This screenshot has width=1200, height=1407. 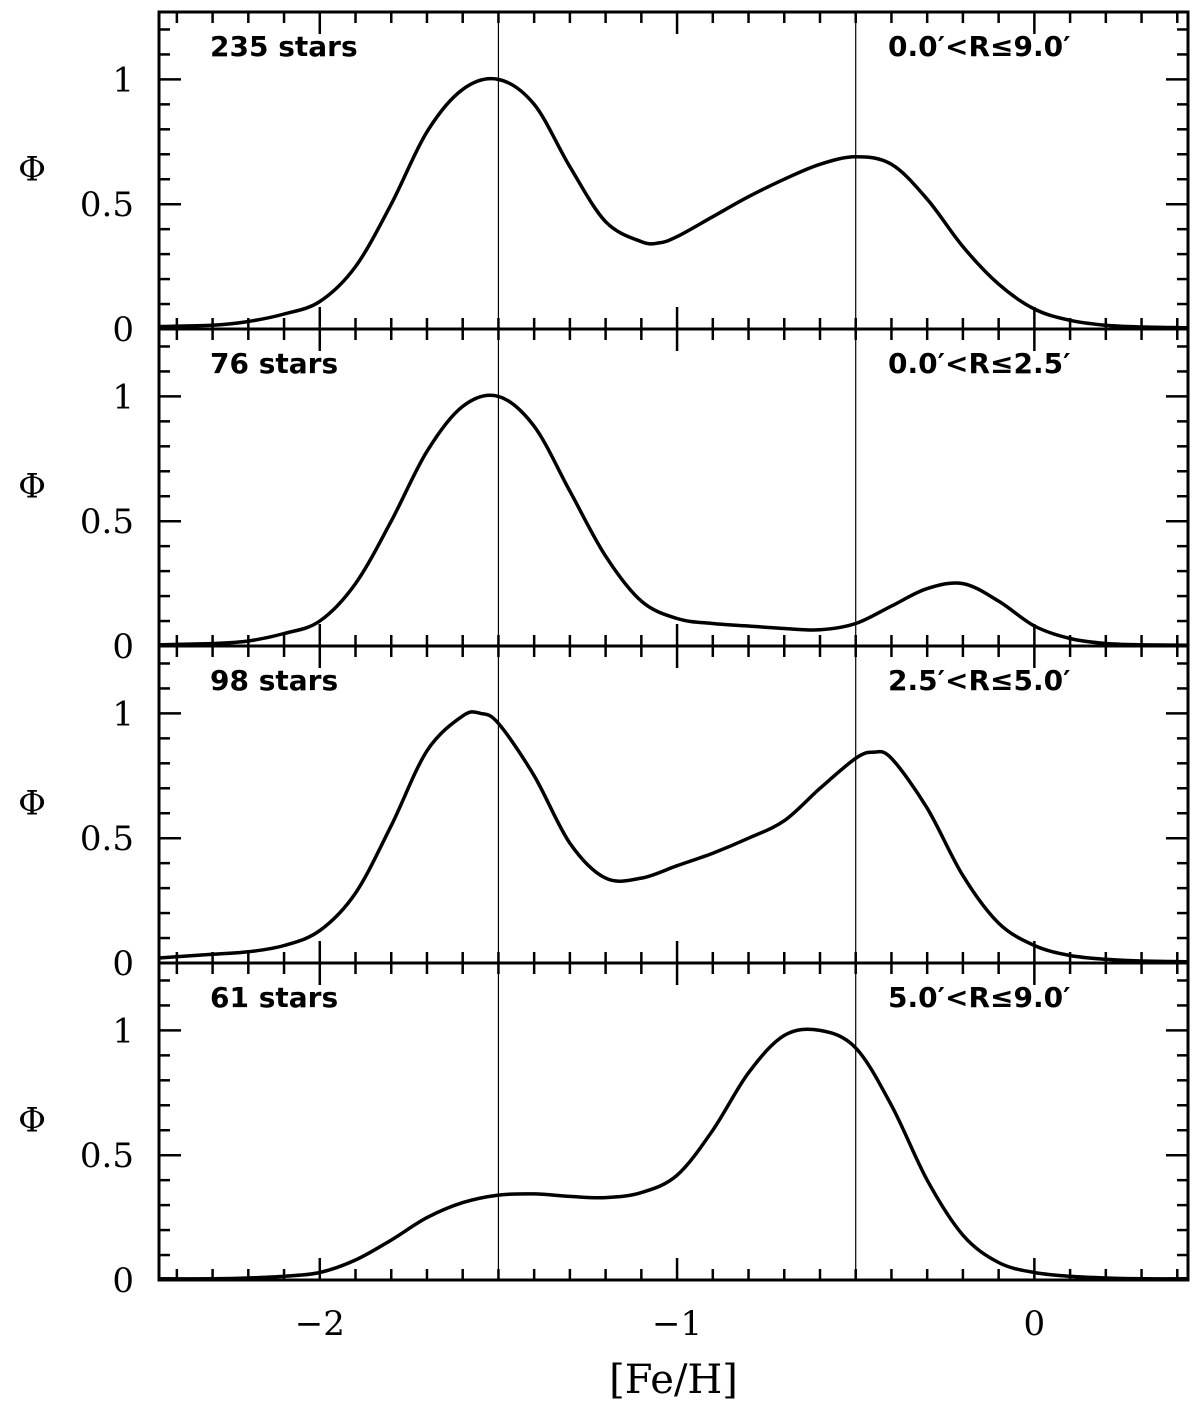 What do you see at coordinates (1035, 1324) in the screenshot?
I see `x-tick-label: 0` at bounding box center [1035, 1324].